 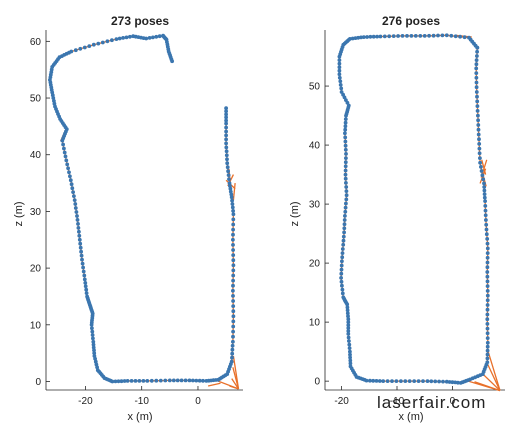 I want to click on left-x-tick-label: -10, so click(x=141, y=401).